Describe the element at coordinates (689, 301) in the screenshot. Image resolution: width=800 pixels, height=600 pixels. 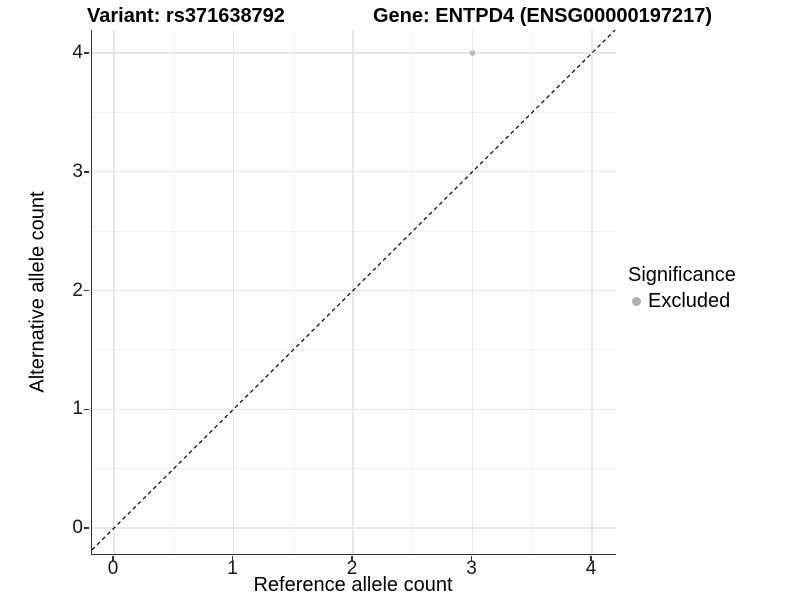
I see `legend-item-label: Excluded` at that location.